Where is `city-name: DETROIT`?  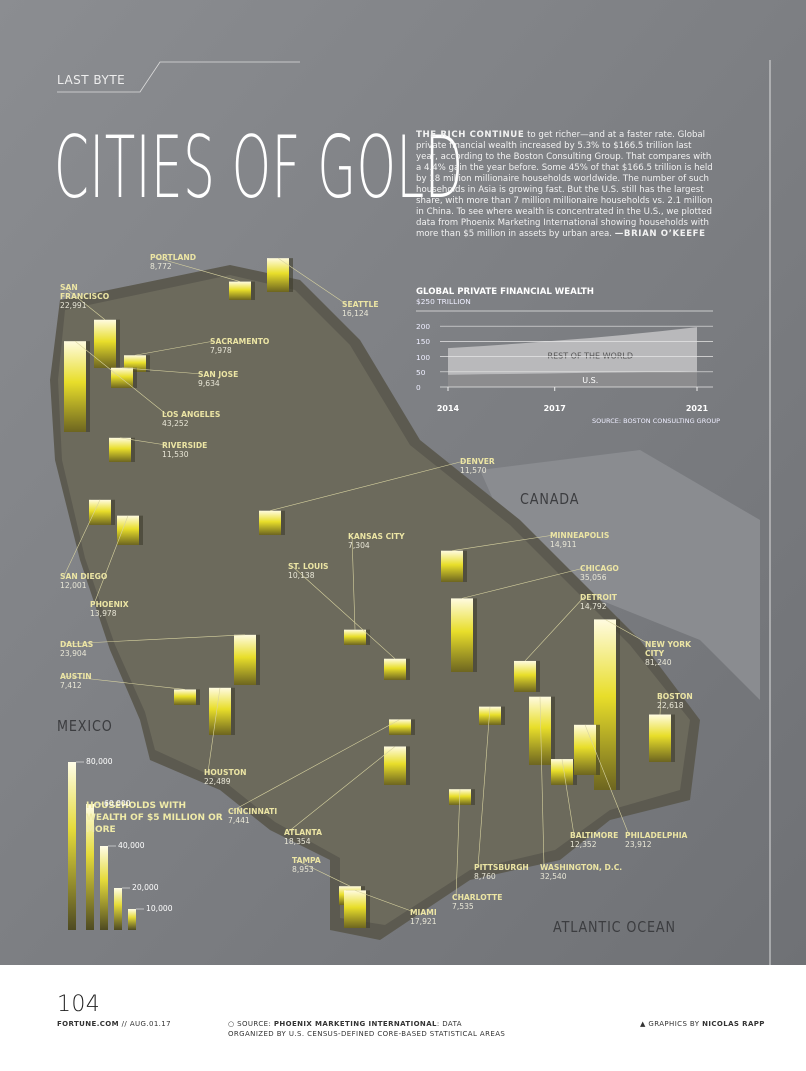 city-name: DETROIT is located at coordinates (598, 597).